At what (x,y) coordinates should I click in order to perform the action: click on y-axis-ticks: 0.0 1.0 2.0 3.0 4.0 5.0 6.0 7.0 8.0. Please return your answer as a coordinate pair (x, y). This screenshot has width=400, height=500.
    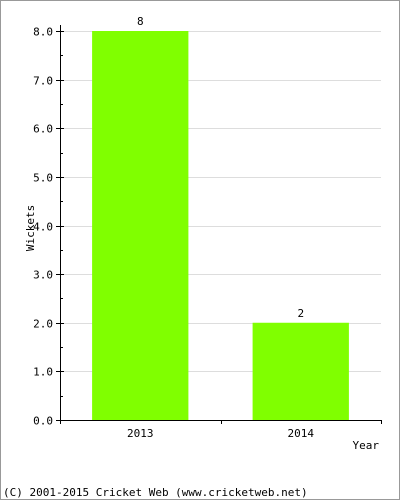
    Looking at the image, I should click on (48, 227).